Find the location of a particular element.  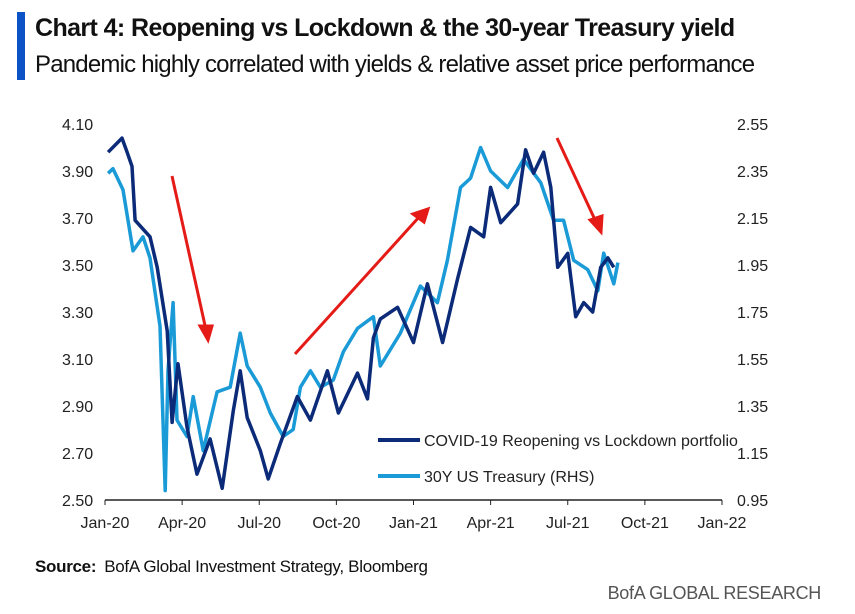

y-tick-right: 2.35 is located at coordinates (752, 172).